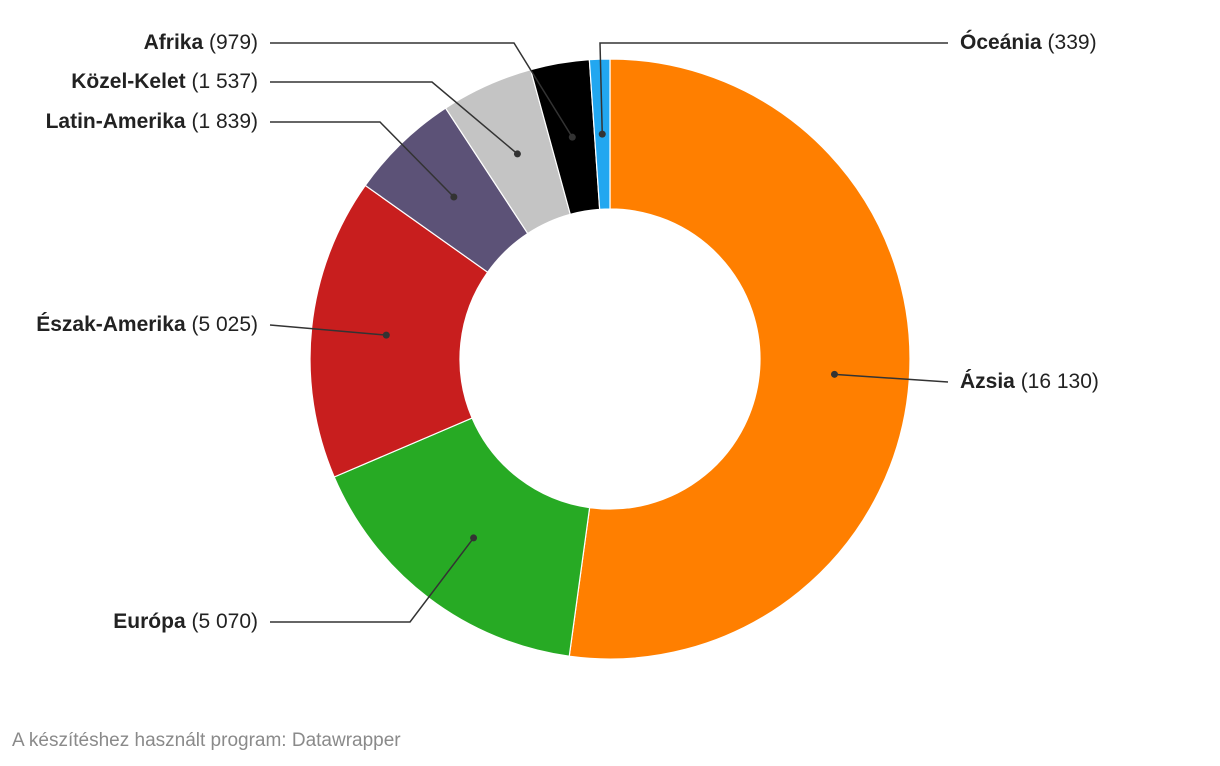 The image size is (1220, 766). Describe the element at coordinates (891, 378) in the screenshot. I see `leader-line-azsia` at that location.